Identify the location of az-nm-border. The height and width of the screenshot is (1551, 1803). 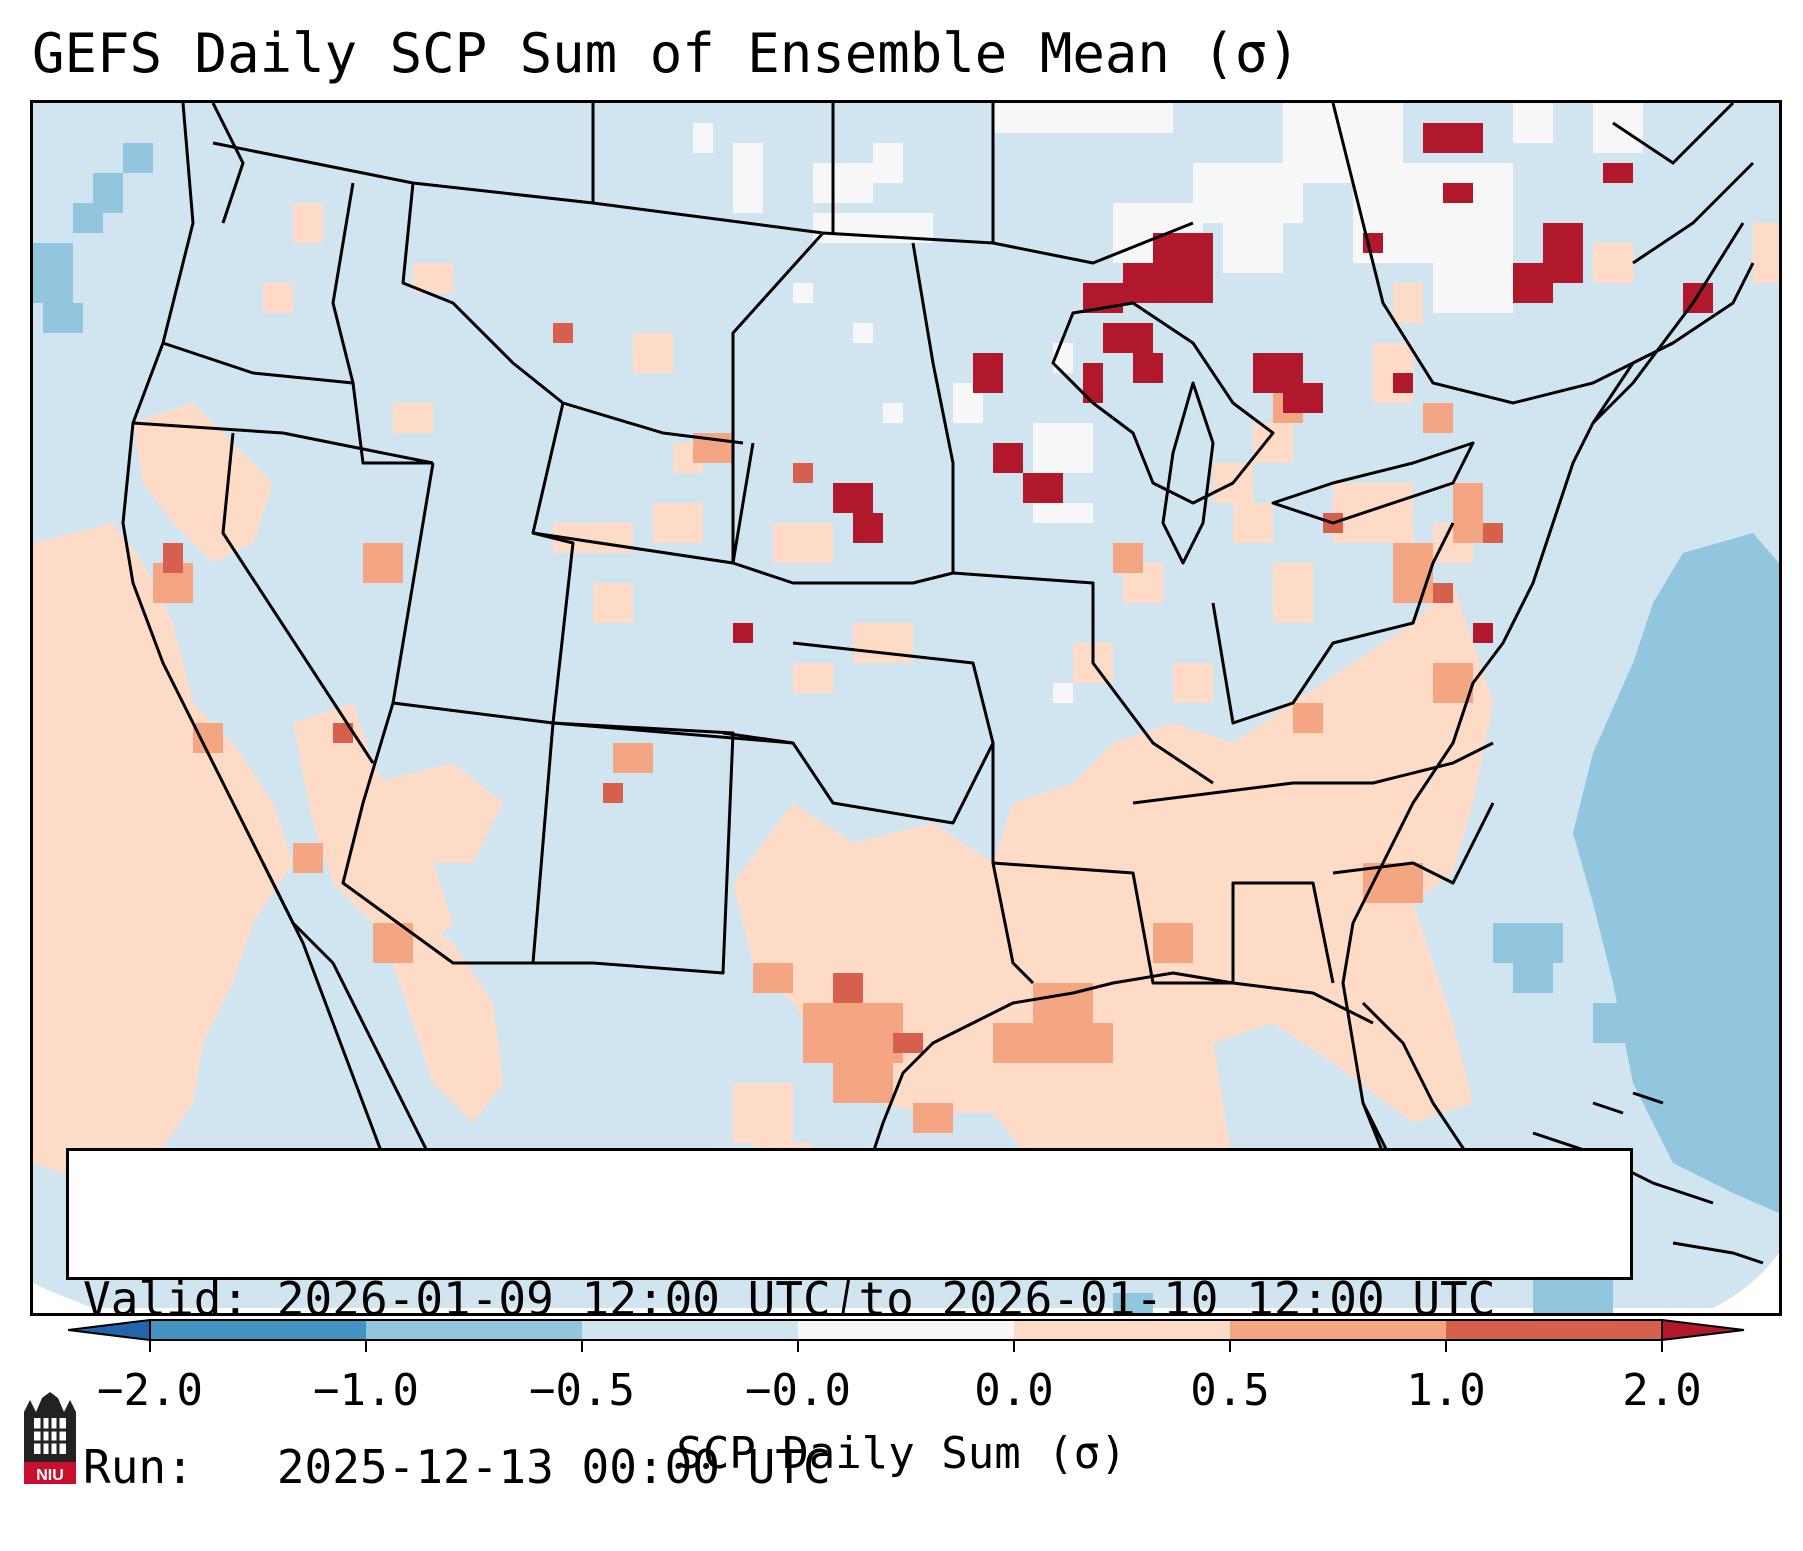
(448, 833).